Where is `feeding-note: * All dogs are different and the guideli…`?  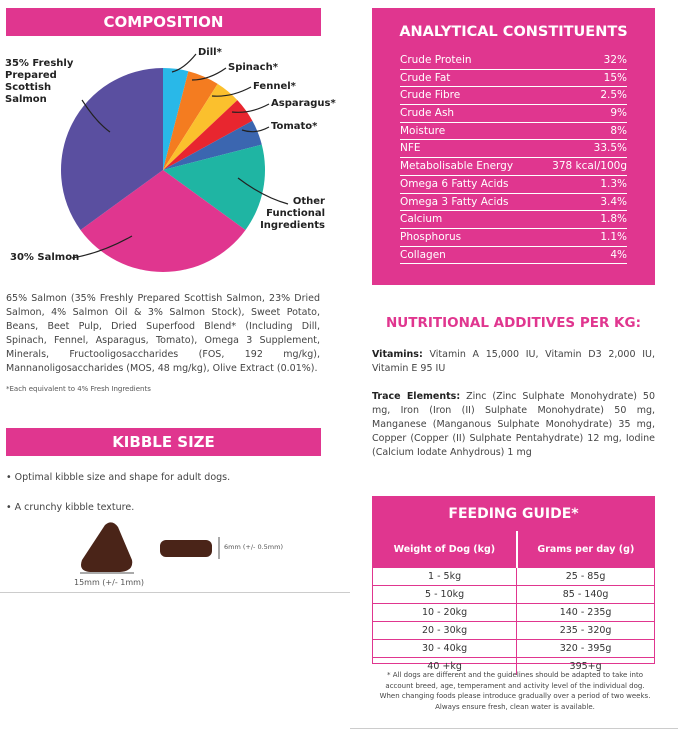
feeding-note: * All dogs are different and the guideli… is located at coordinates (515, 691).